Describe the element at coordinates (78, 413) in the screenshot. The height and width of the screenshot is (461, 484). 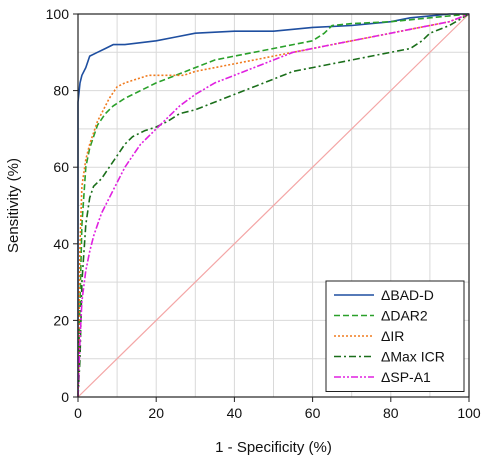
I see `x-tick-label: 0` at that location.